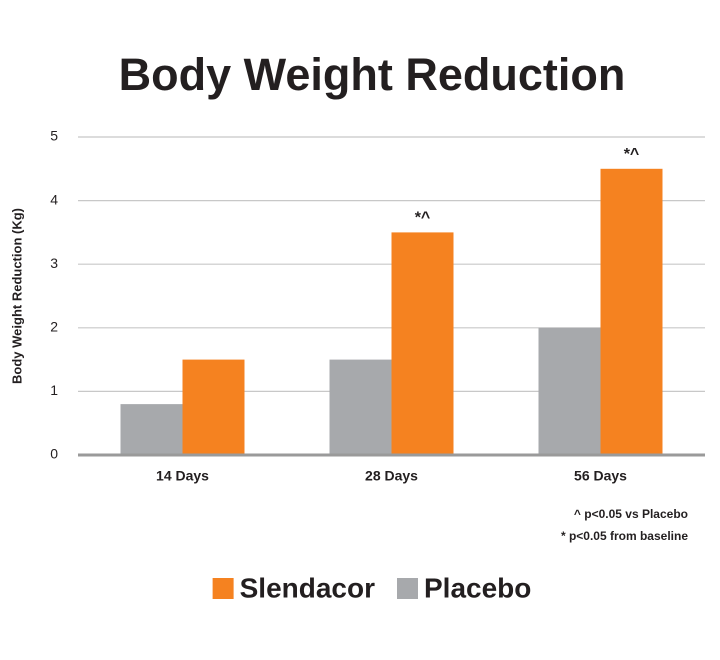 This screenshot has height=660, width=720. What do you see at coordinates (54, 327) in the screenshot?
I see `y-tick-label: 2` at bounding box center [54, 327].